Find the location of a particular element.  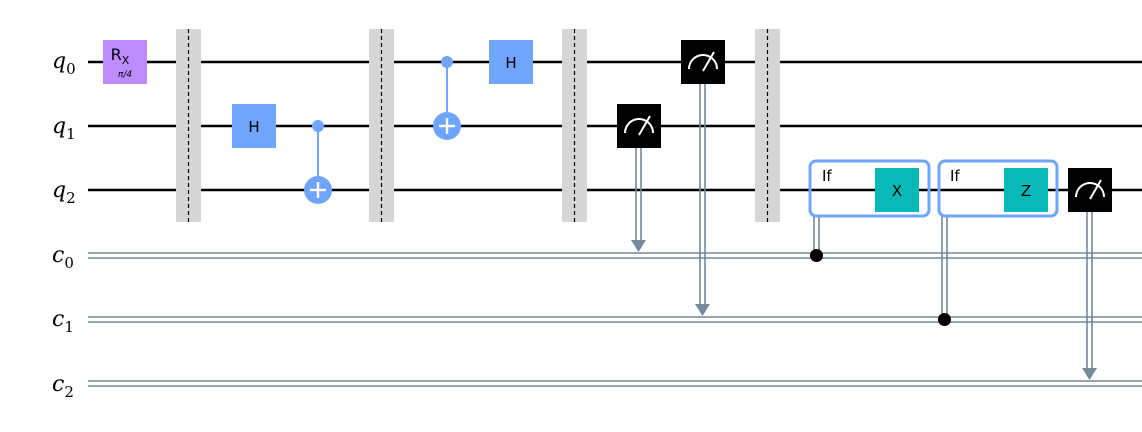

svg-text: Z is located at coordinates (1026, 191).